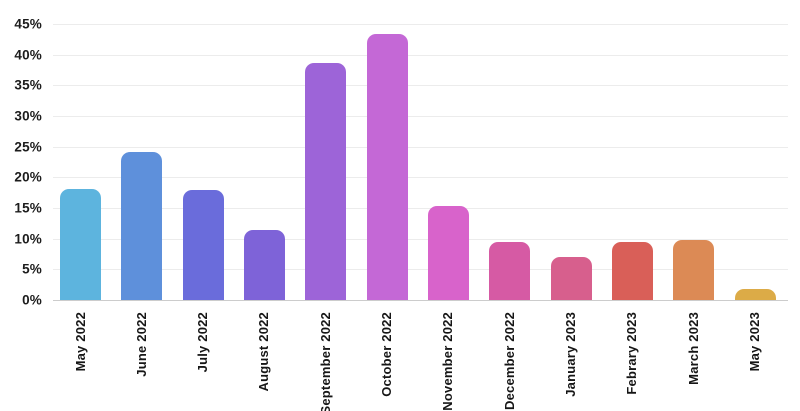  I want to click on y-tick-label: 15%, so click(28, 208).